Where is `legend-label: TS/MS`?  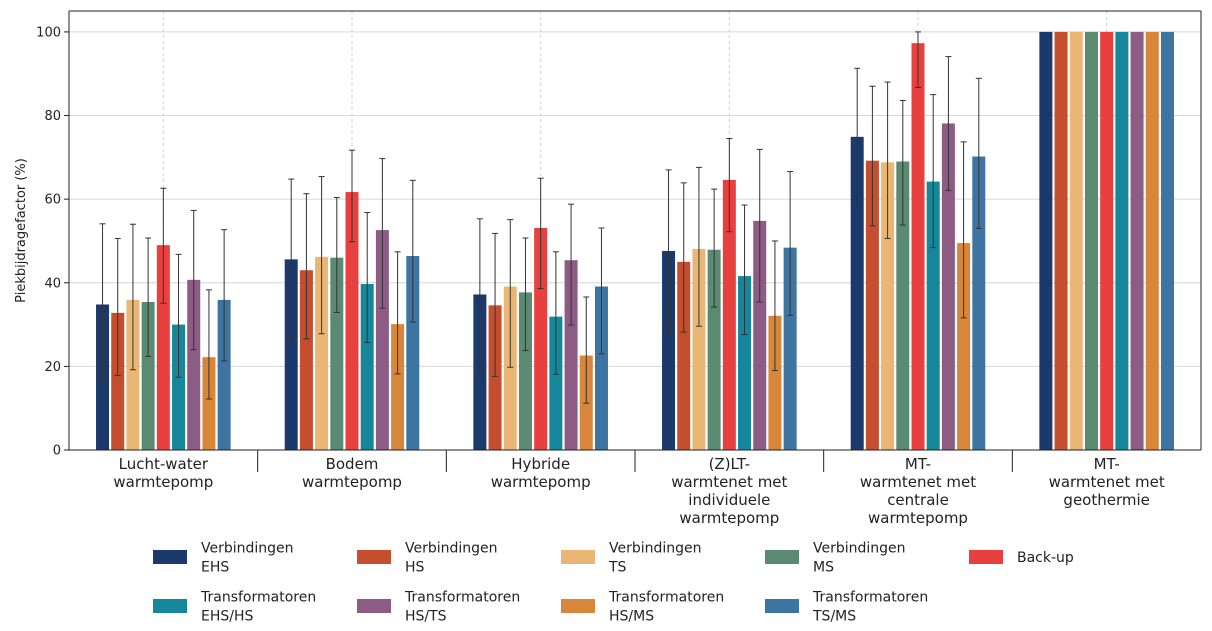
legend-label: TS/MS is located at coordinates (834, 617).